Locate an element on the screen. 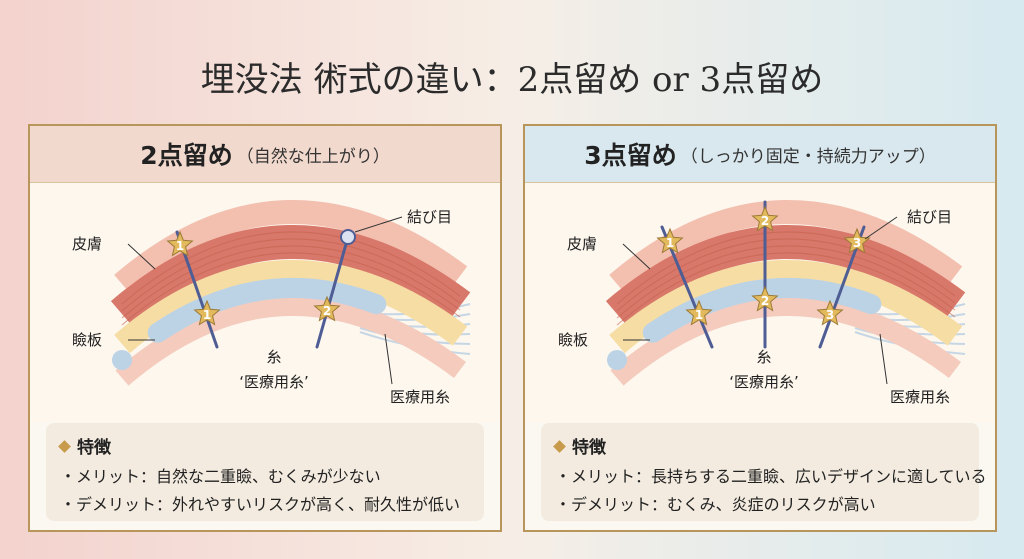 This screenshot has width=1024, height=559. feature-item: ・デメリット：むくみ、炎症のリスクが高い is located at coordinates (715, 504).